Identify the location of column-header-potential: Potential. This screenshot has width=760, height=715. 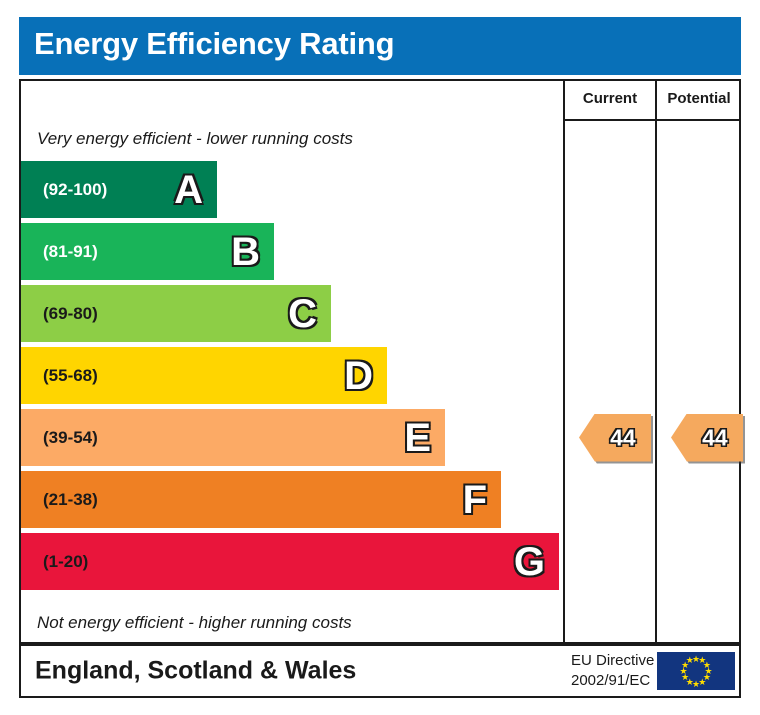
(699, 98).